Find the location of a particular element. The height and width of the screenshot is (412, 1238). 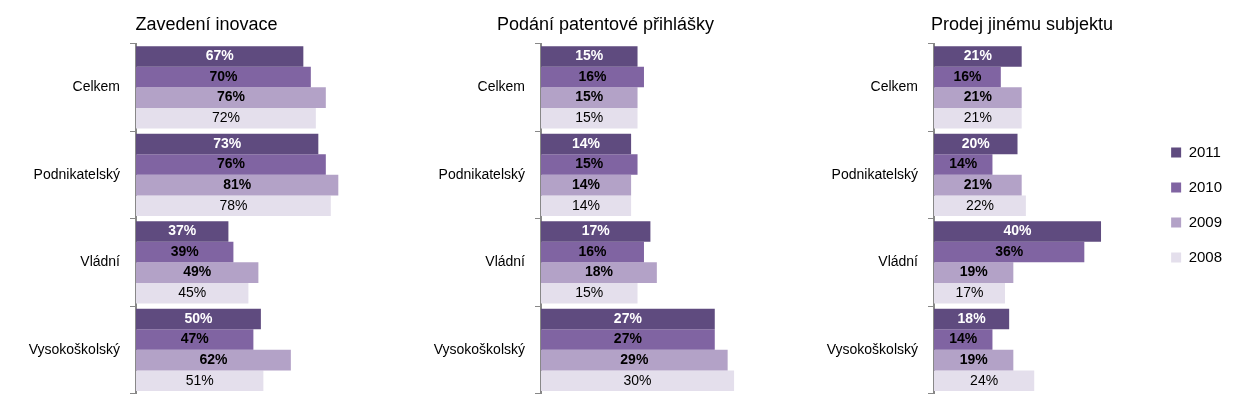

data-label: 51% is located at coordinates (199, 379).